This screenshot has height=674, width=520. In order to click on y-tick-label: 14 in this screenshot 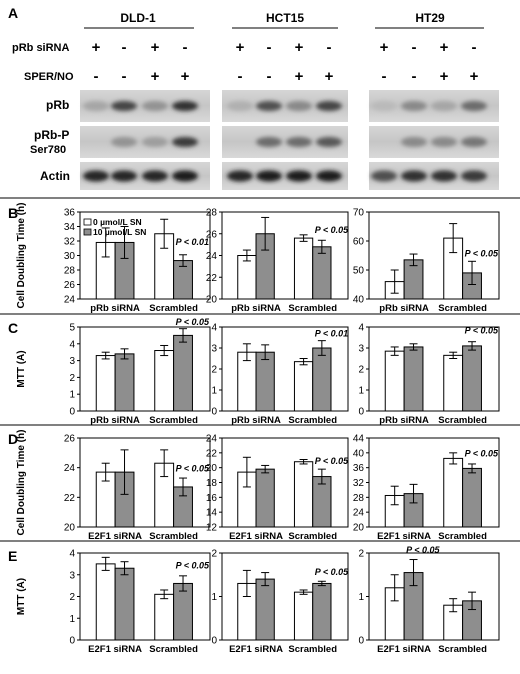, I will do `click(212, 513)`.